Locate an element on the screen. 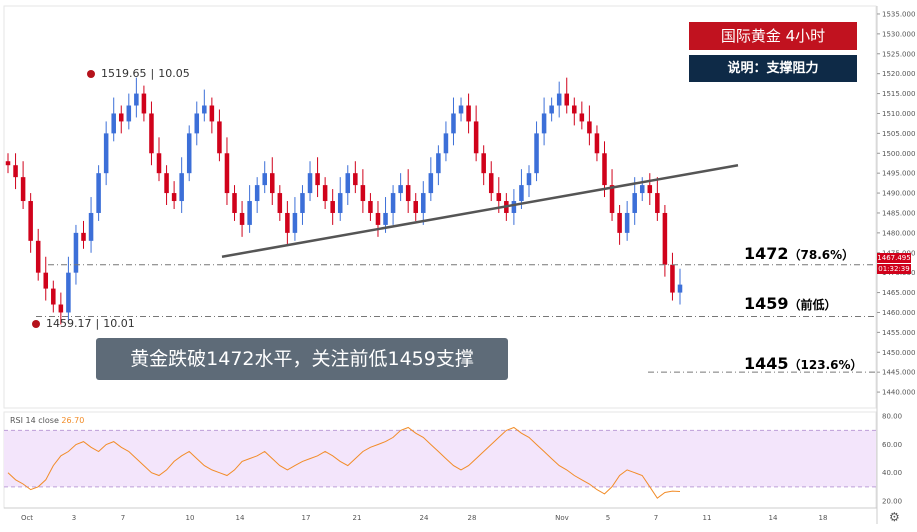 The image size is (917, 532). rsi-band is located at coordinates (440, 458).